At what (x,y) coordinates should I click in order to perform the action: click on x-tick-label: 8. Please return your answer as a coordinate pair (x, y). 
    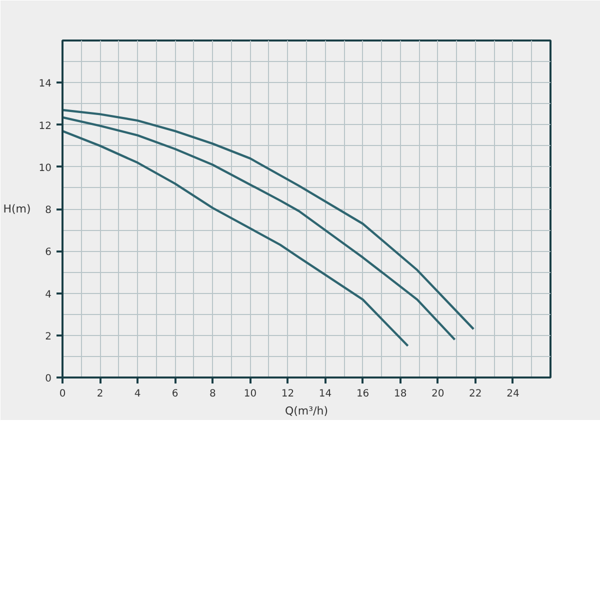
    Looking at the image, I should click on (212, 394).